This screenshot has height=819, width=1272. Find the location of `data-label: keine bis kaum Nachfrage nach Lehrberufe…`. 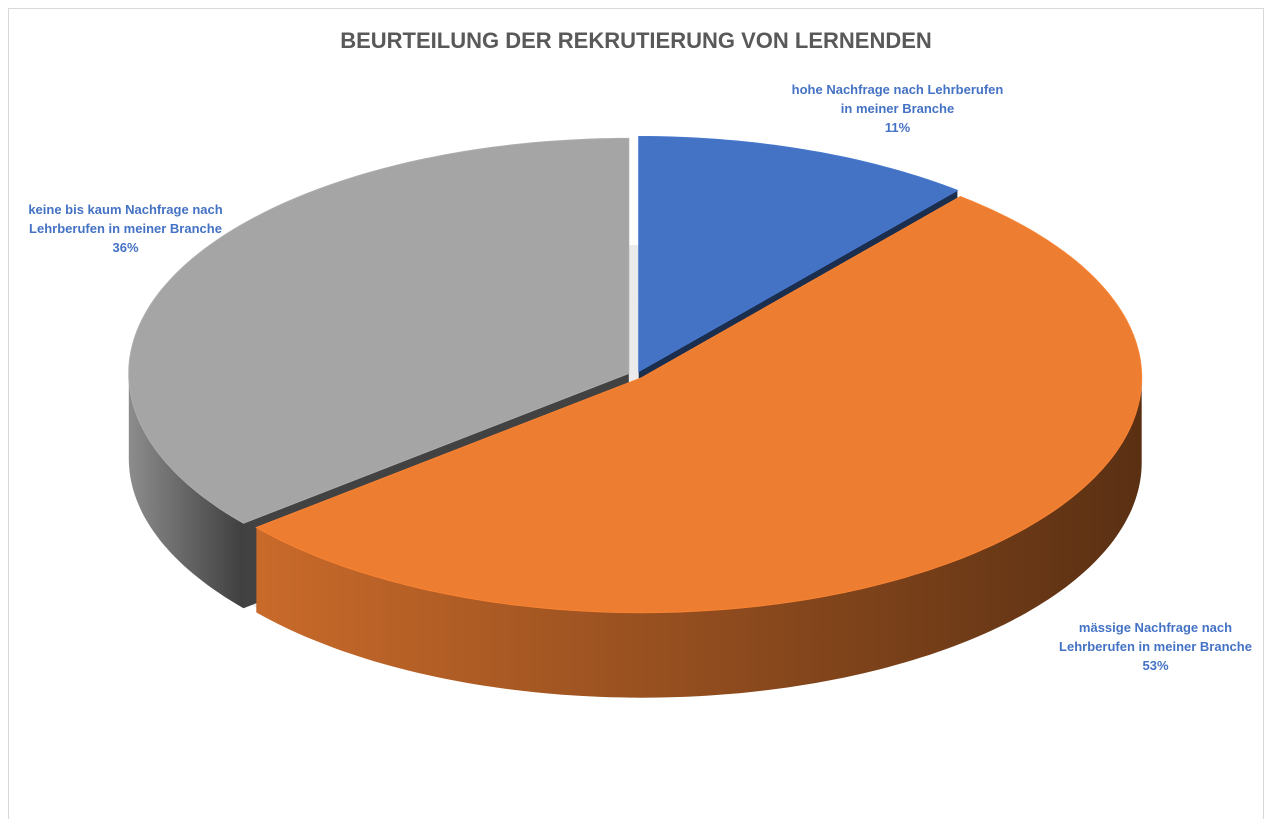

data-label: keine bis kaum Nachfrage nach Lehrberufe… is located at coordinates (125, 228).